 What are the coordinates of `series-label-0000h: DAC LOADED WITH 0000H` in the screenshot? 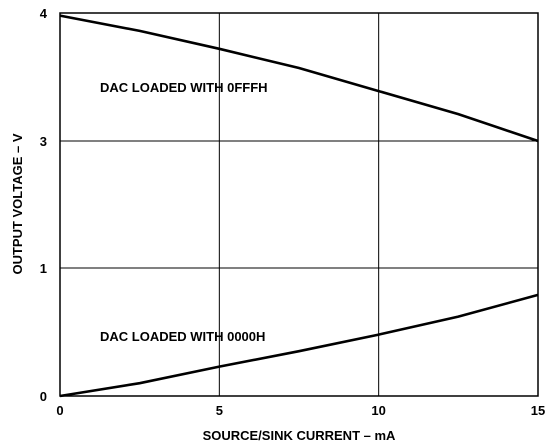 It's located at (182, 336).